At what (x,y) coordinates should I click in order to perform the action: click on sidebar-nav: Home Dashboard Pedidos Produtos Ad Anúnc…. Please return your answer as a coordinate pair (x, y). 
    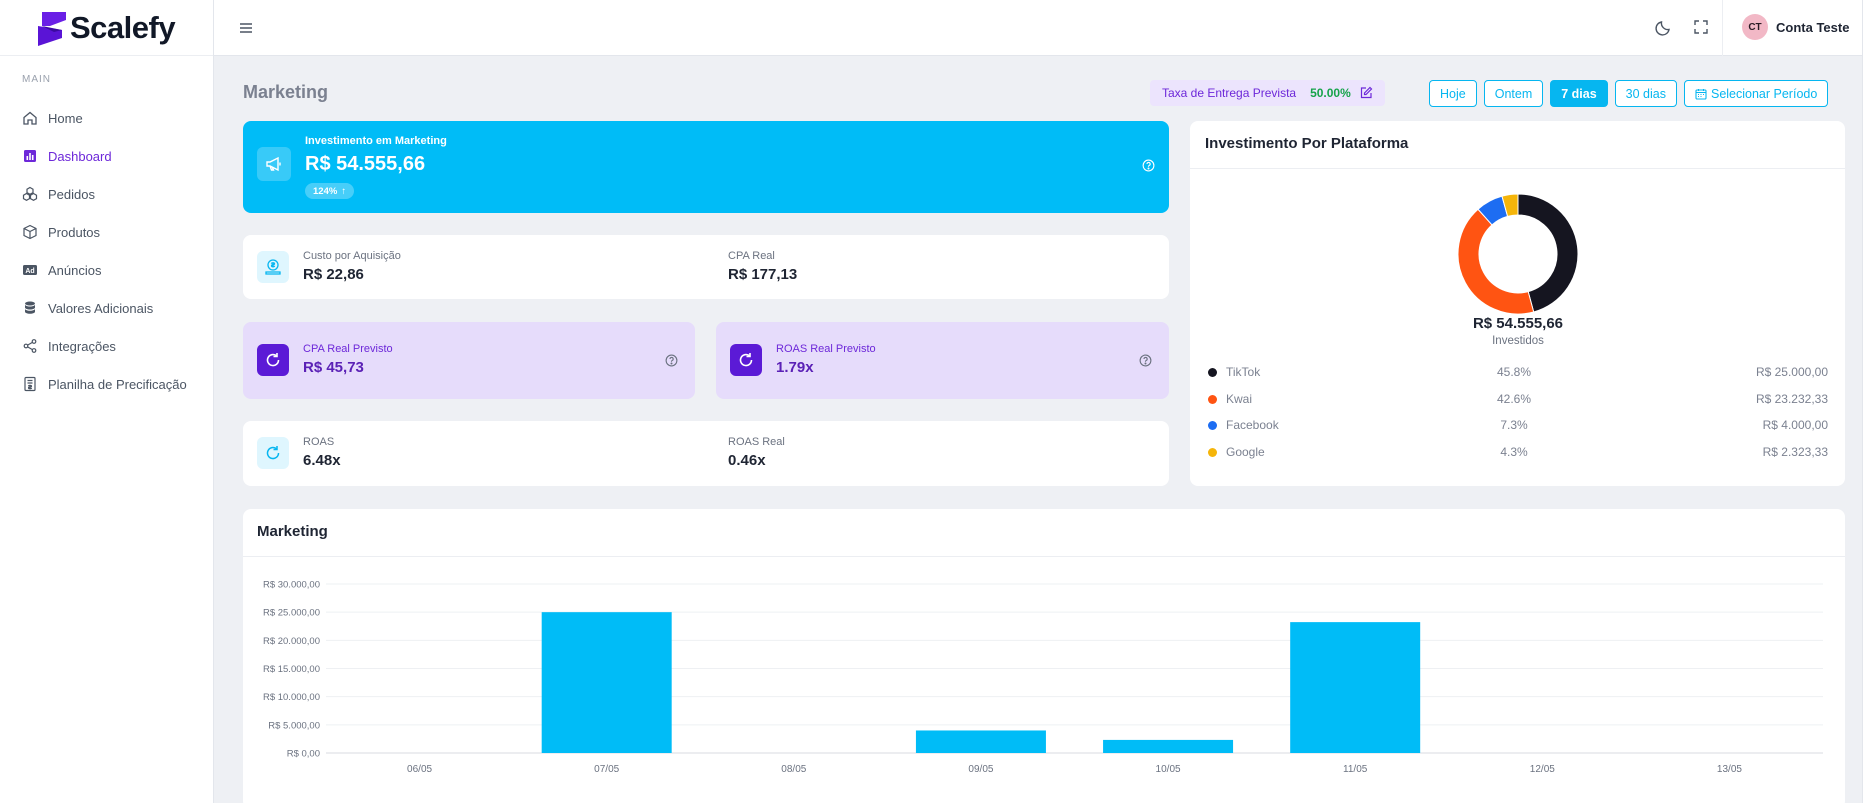
    Looking at the image, I should click on (106, 251).